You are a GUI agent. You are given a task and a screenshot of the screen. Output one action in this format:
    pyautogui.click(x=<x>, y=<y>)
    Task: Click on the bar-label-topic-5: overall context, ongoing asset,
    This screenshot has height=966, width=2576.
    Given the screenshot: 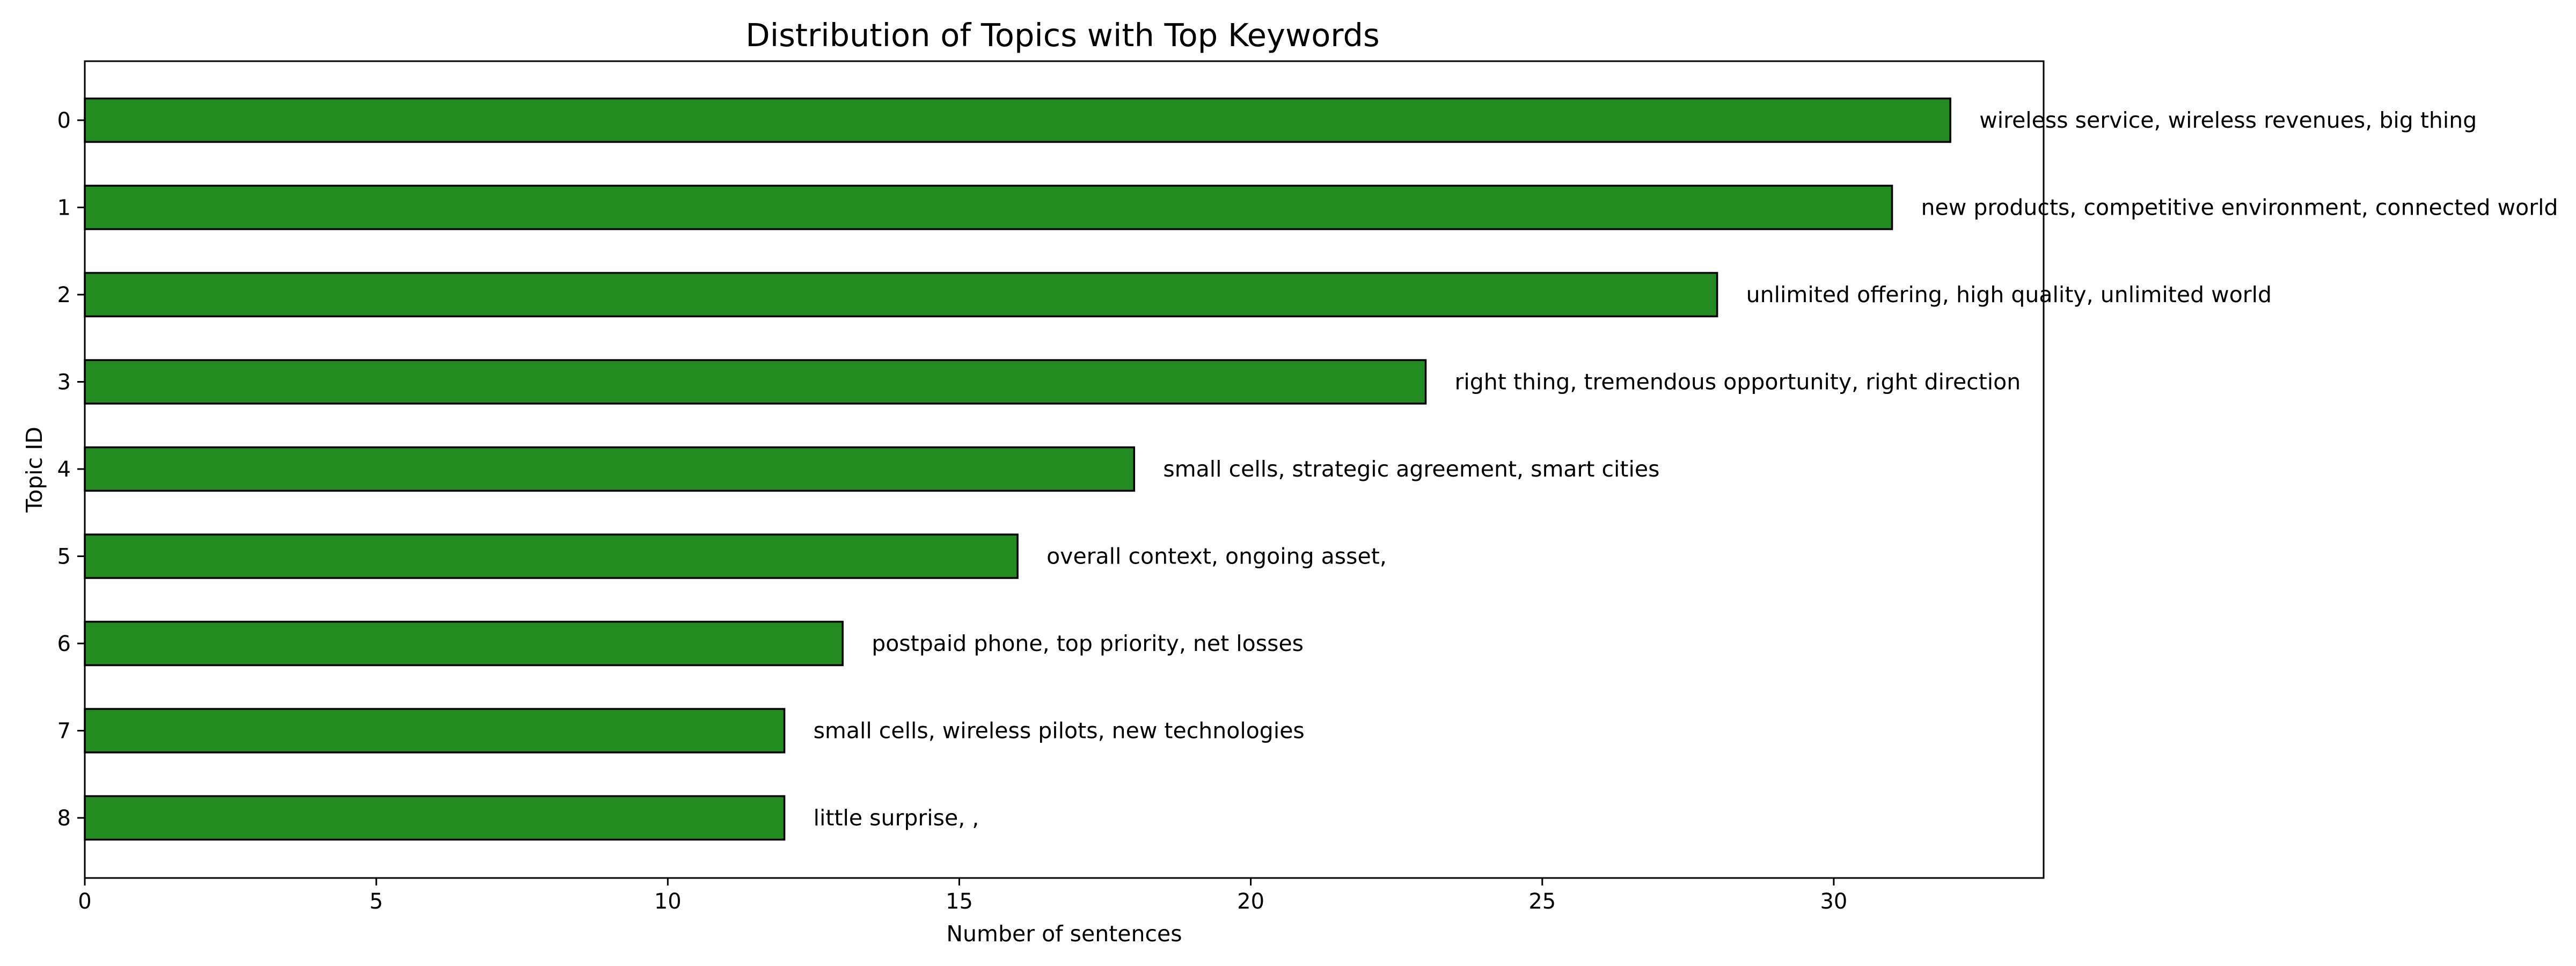 What is the action you would take?
    pyautogui.click(x=1216, y=556)
    